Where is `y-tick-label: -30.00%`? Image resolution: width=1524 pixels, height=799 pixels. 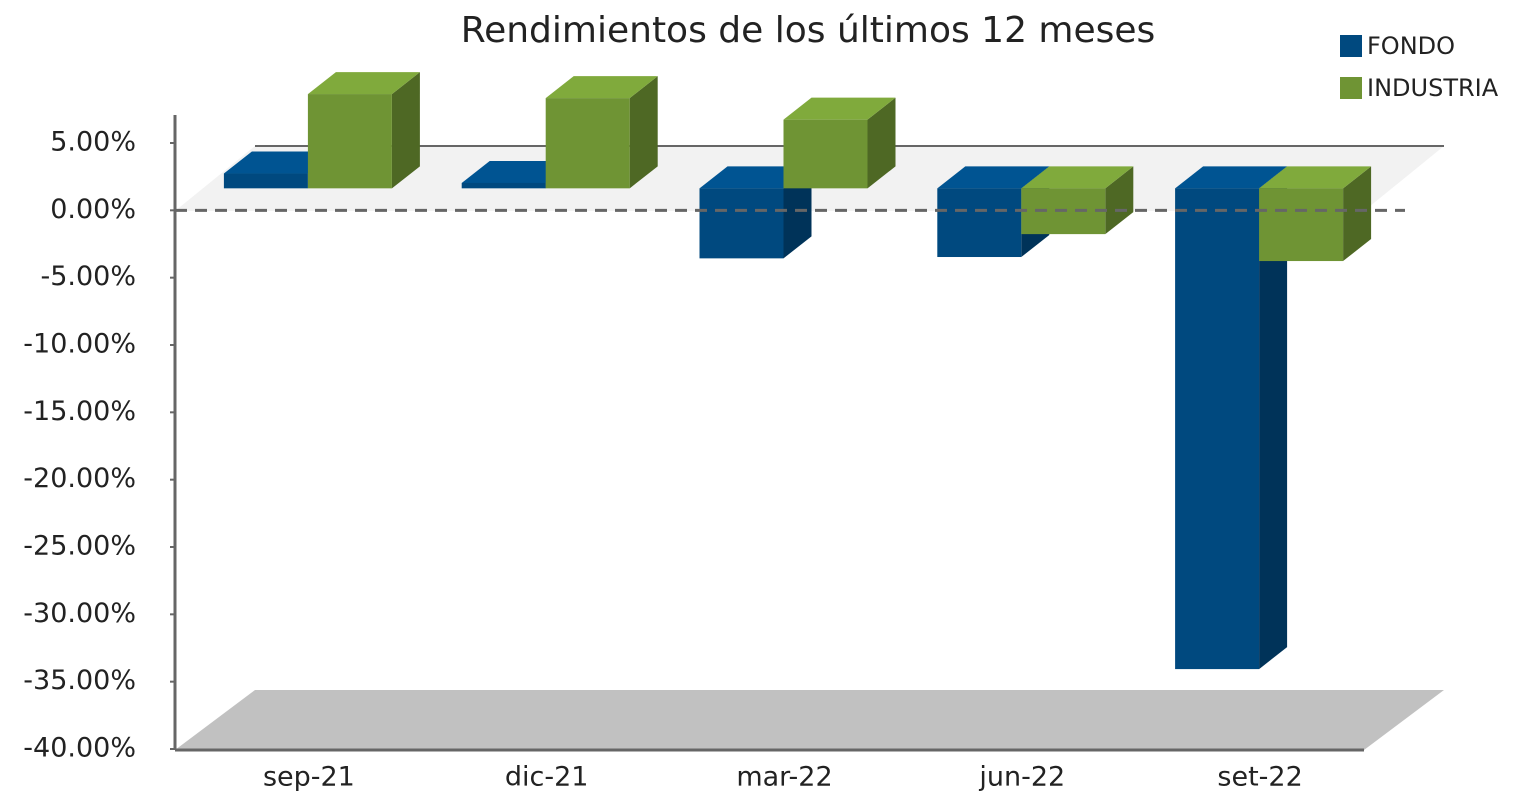 y-tick-label: -30.00% is located at coordinates (79, 613).